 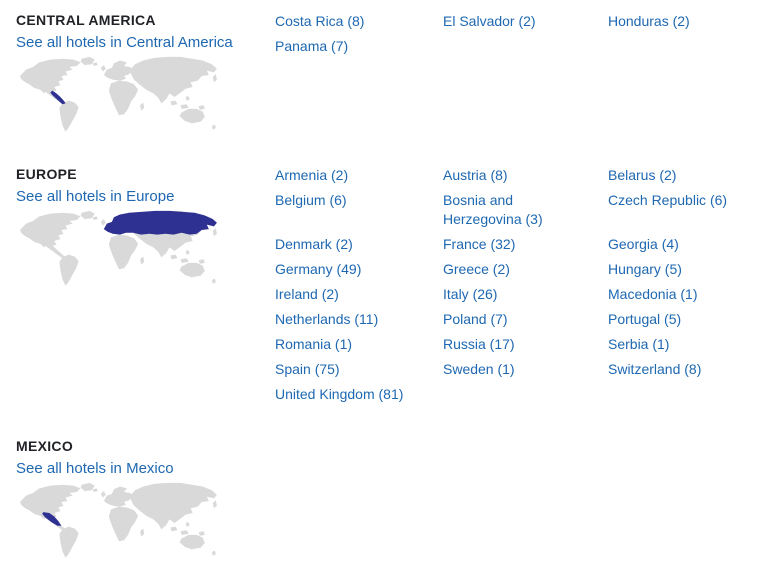 I want to click on country-link: Costa Rica (8), so click(x=320, y=21).